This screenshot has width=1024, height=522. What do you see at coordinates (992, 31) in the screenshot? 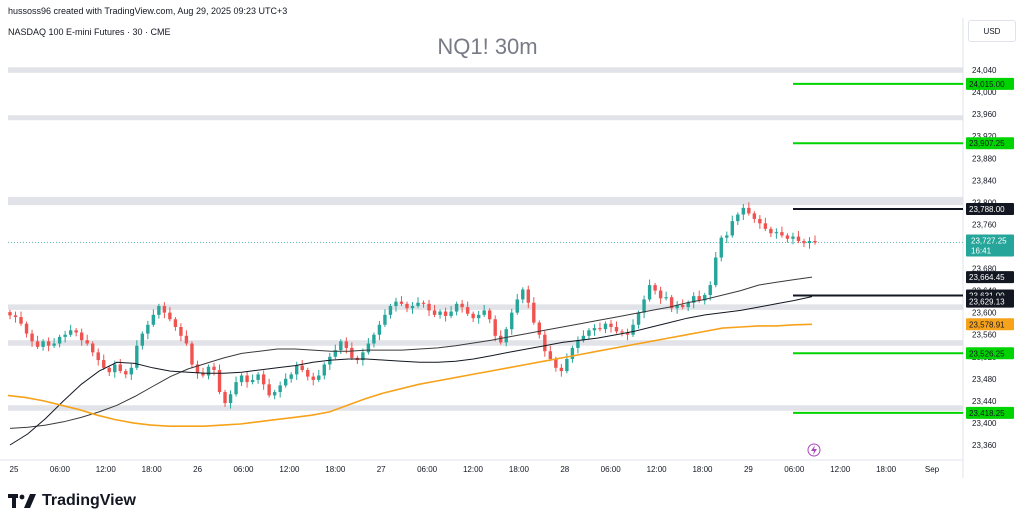
I see `currency-selector: USD` at bounding box center [992, 31].